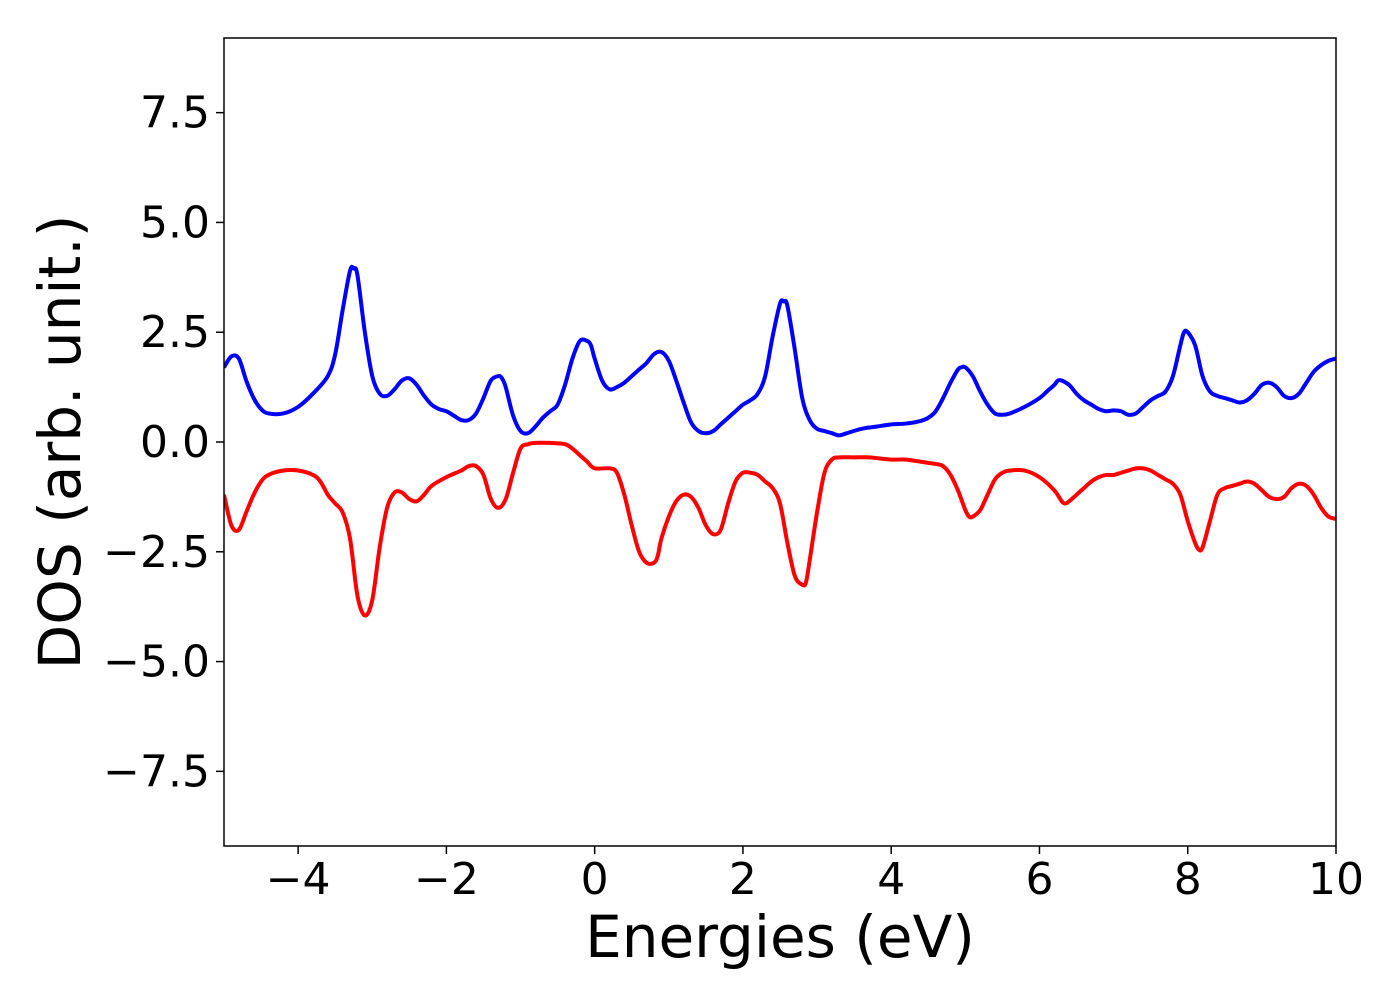 This screenshot has width=1400, height=1000. Describe the element at coordinates (780, 351) in the screenshot. I see `series-line-spin-up` at that location.